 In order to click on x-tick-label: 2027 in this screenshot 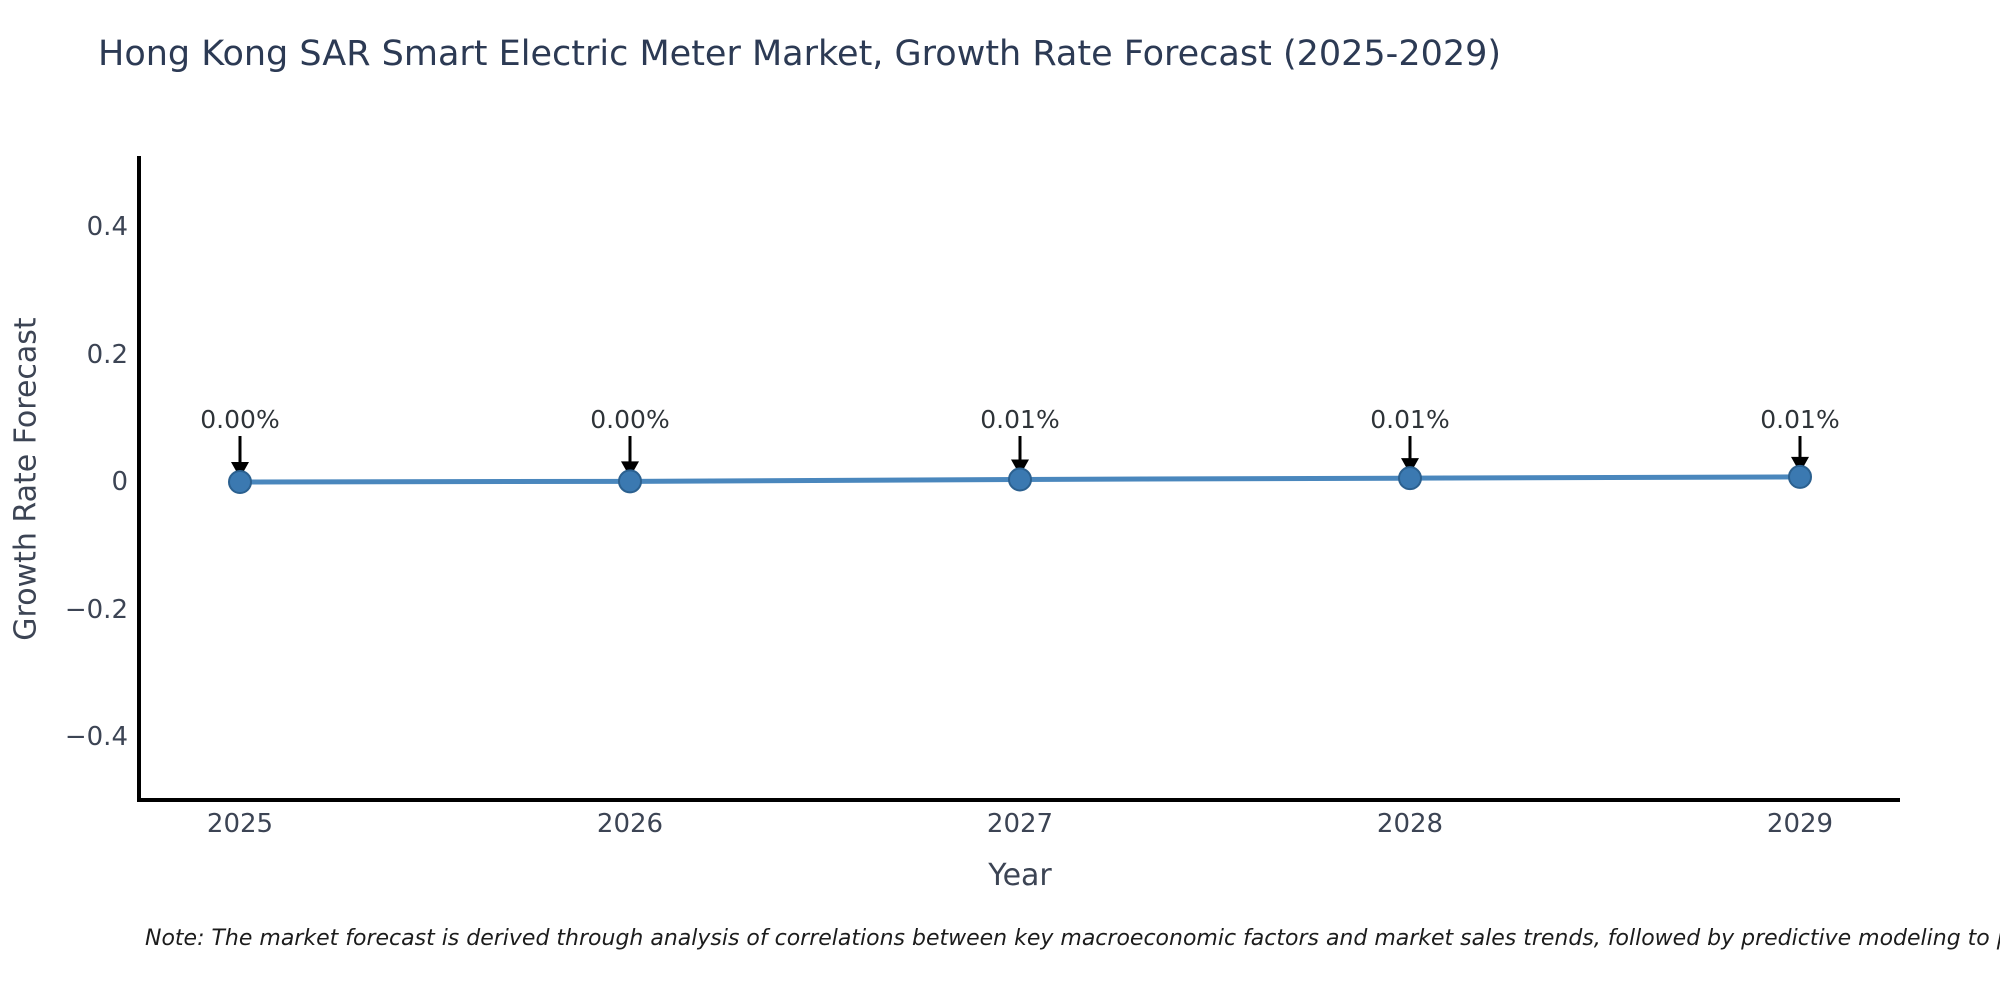, I will do `click(1020, 824)`.